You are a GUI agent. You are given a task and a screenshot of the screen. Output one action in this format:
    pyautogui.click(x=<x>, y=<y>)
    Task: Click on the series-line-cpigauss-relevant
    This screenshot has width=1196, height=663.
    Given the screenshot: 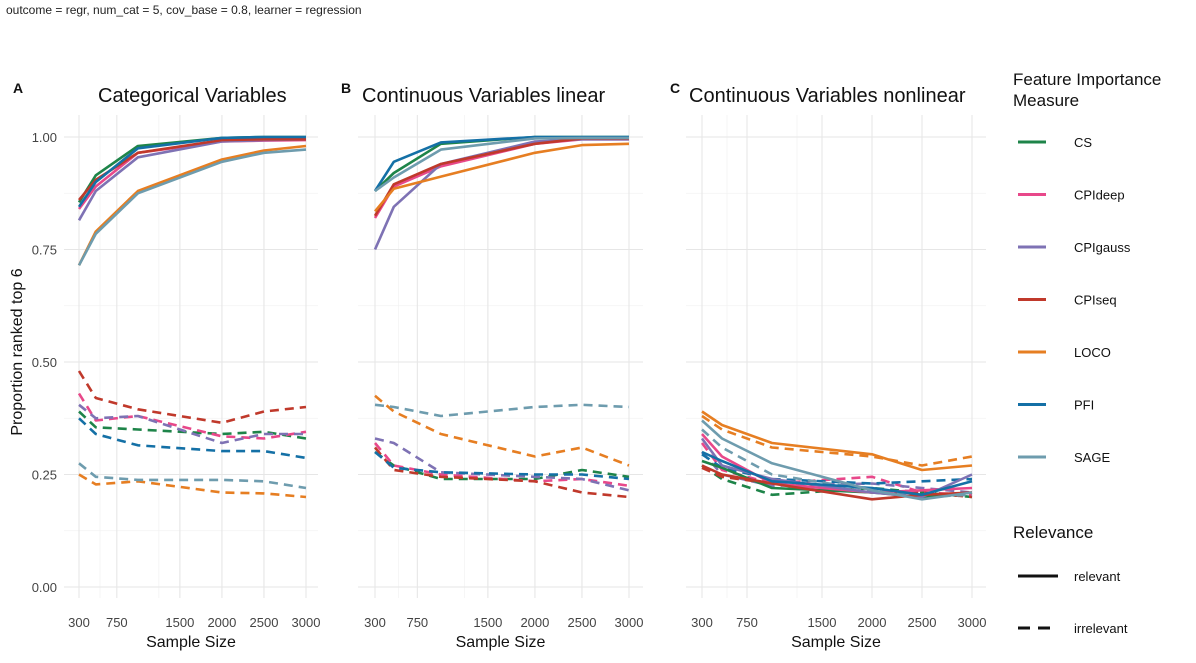 What is the action you would take?
    pyautogui.click(x=501, y=194)
    